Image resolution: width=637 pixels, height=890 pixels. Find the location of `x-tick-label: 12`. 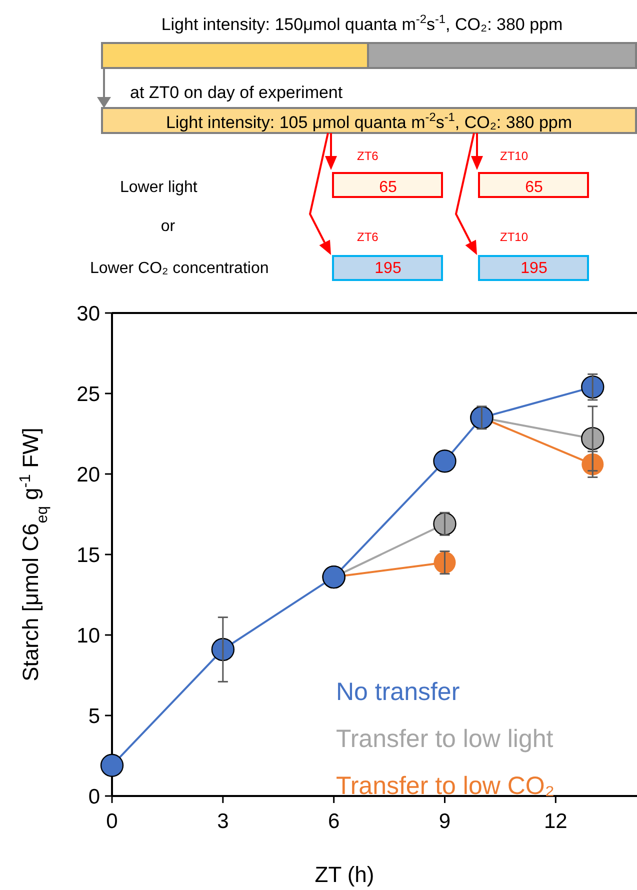

x-tick-label: 12 is located at coordinates (556, 821).